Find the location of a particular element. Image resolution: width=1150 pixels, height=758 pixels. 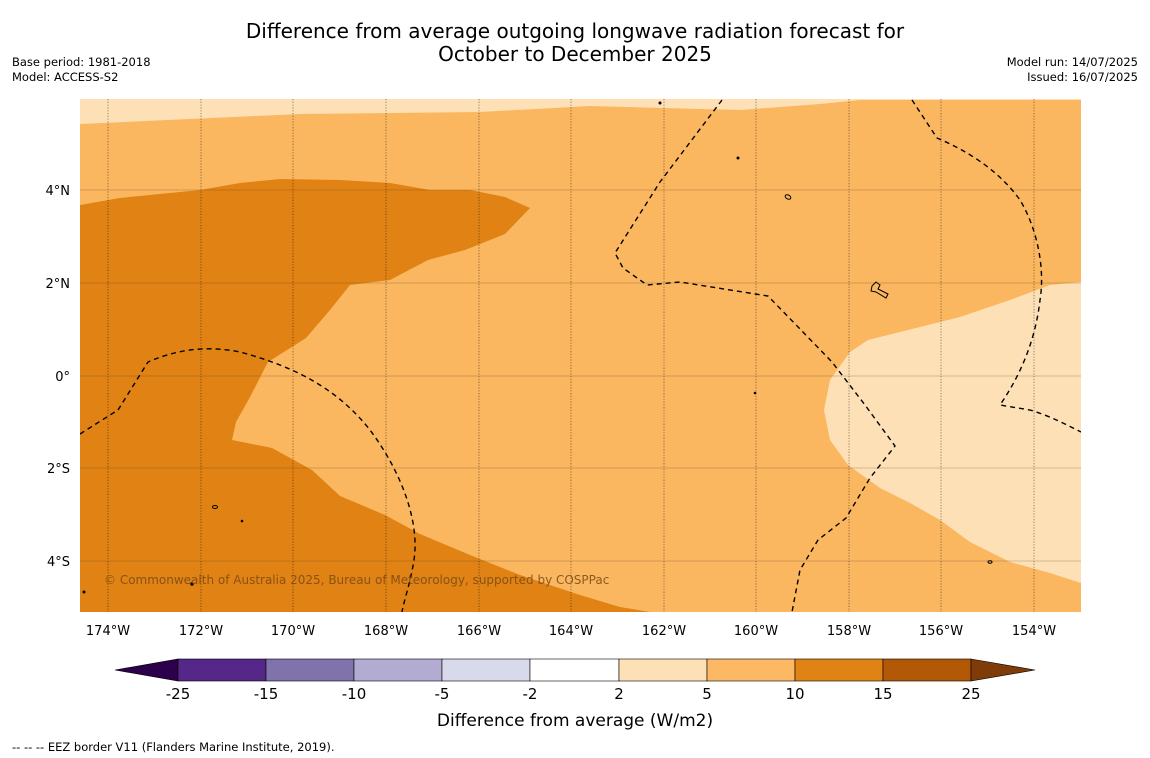

colorbar-extend-min is located at coordinates (146, 670).